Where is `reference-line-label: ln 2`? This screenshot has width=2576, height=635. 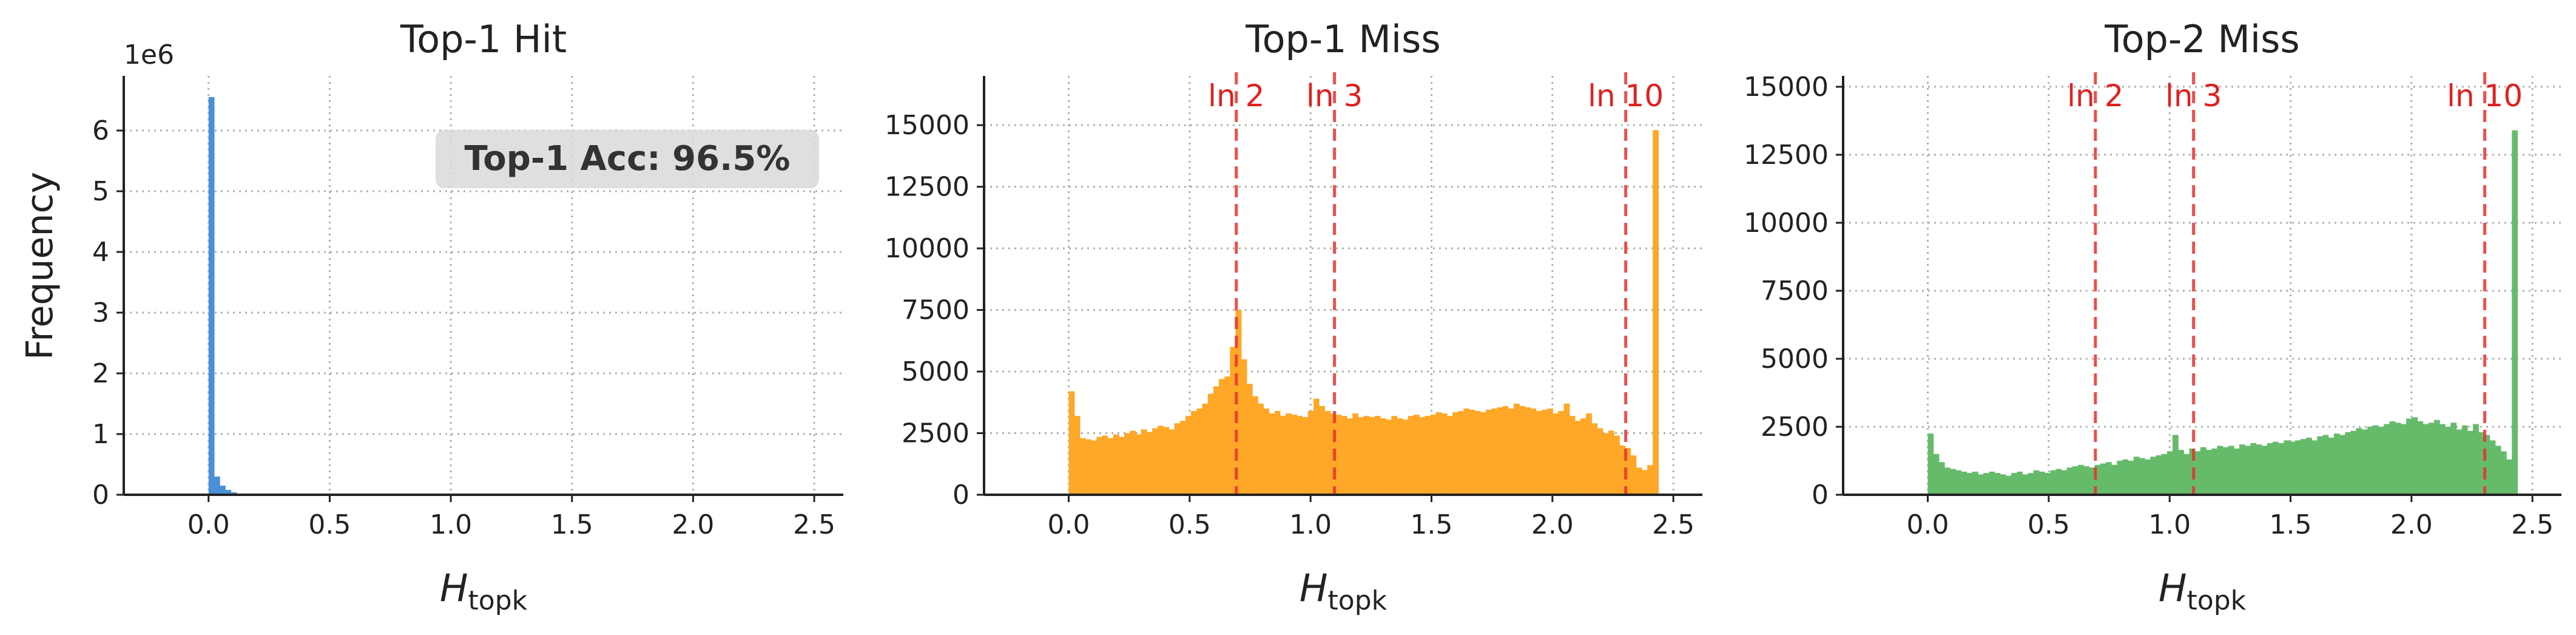
reference-line-label: ln 2 is located at coordinates (2095, 96).